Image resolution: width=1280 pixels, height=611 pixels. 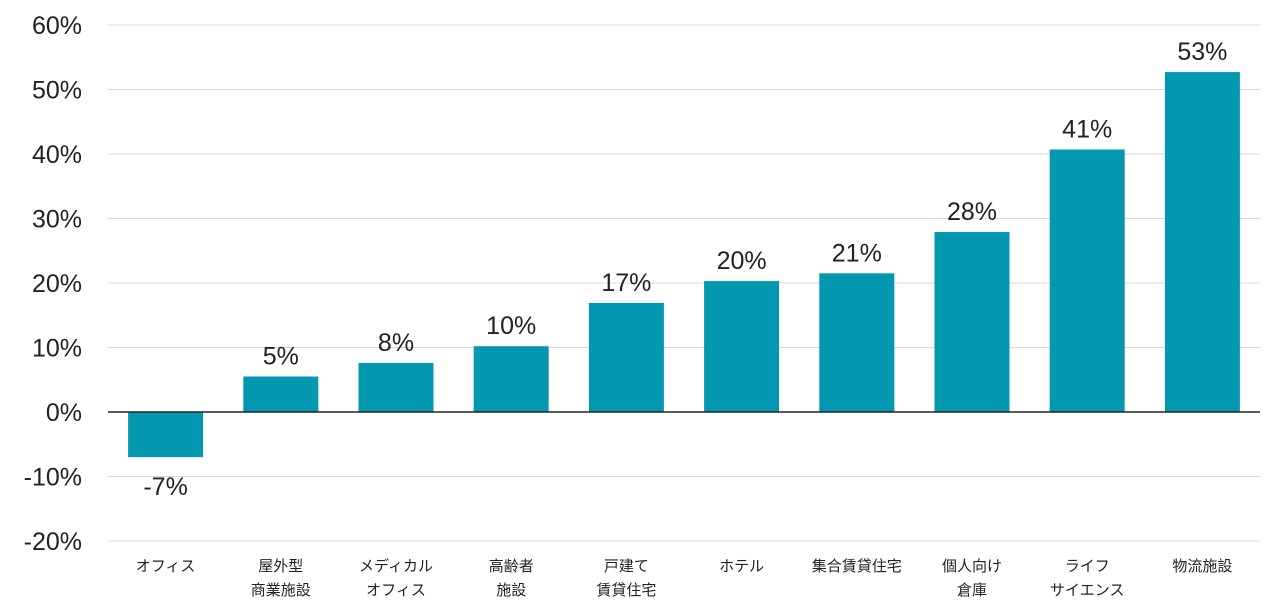 What do you see at coordinates (626, 283) in the screenshot?
I see `data-label: 17%` at bounding box center [626, 283].